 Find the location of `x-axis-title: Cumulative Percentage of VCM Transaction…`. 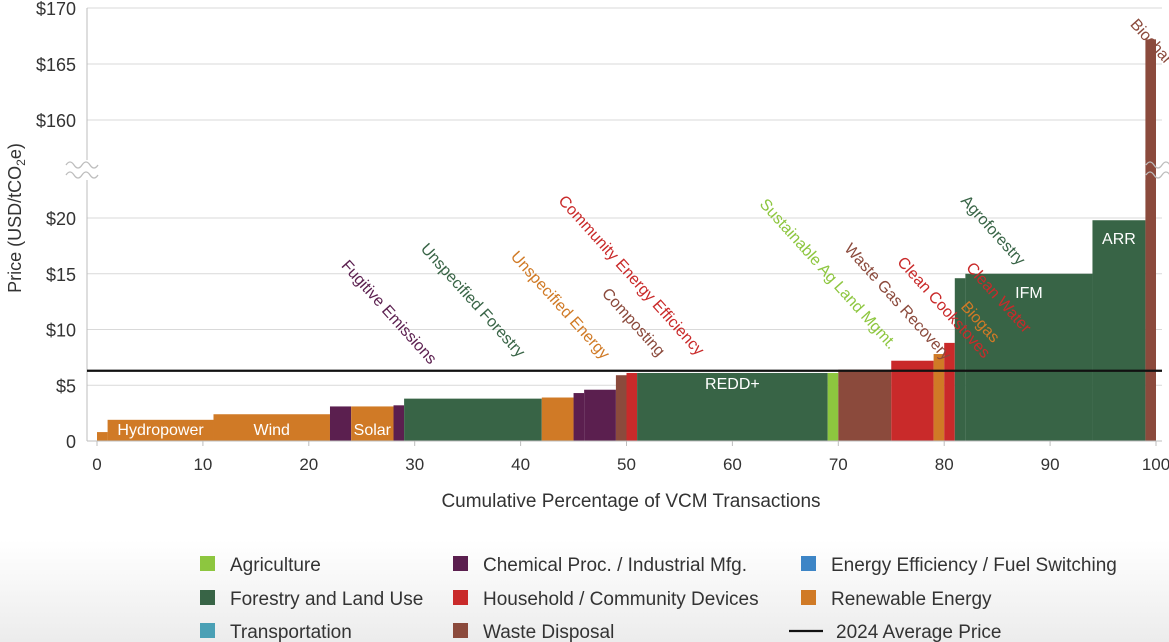

x-axis-title: Cumulative Percentage of VCM Transaction… is located at coordinates (630, 501).